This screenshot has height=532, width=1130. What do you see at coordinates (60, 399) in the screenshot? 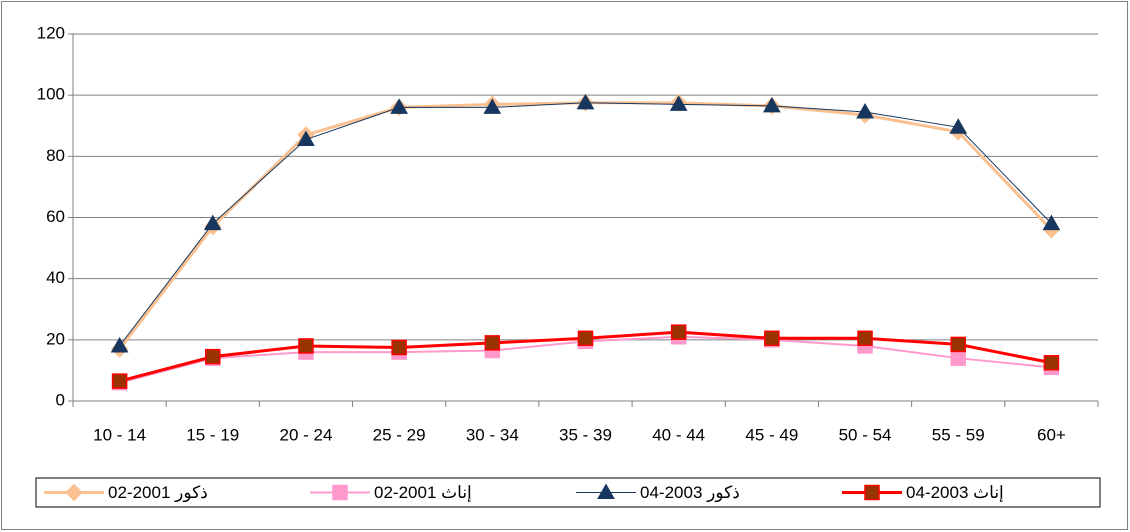
I see `y-tick-label: 0` at bounding box center [60, 399].